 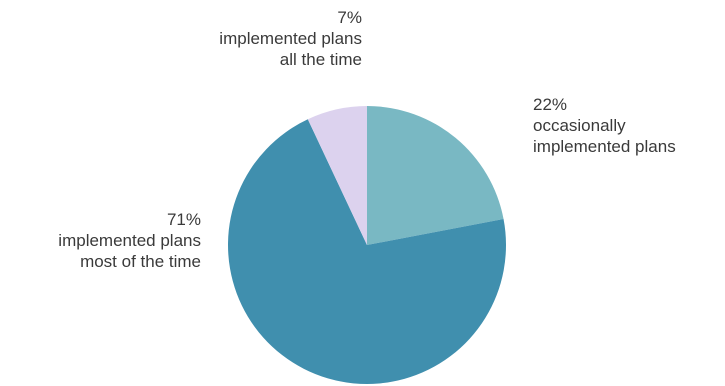 I want to click on slice-percent-label: 7%, so click(x=349, y=17).